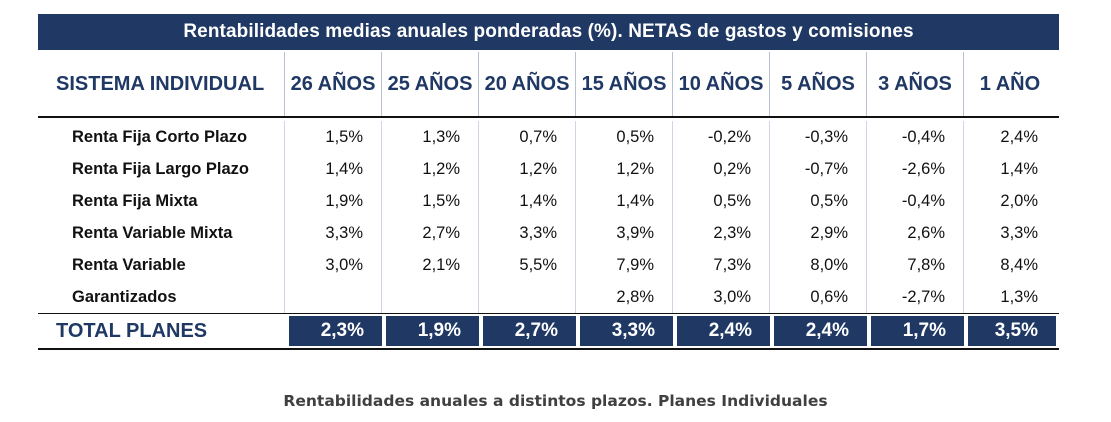  What do you see at coordinates (161, 233) in the screenshot?
I see `row-label: Renta Variable Mixta` at bounding box center [161, 233].